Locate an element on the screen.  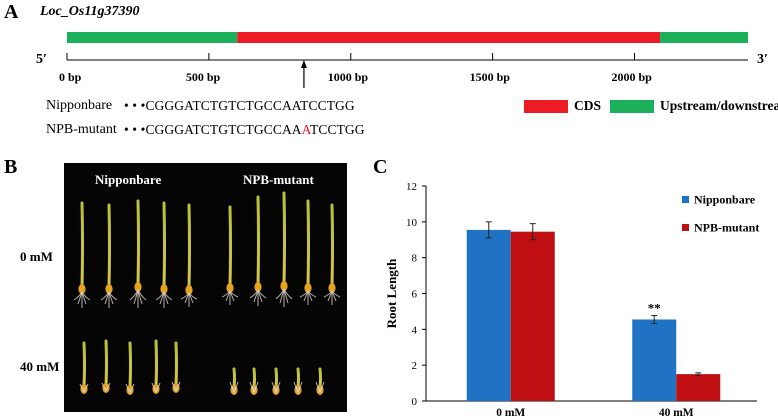
legend-swatch-cds is located at coordinates (546, 106).